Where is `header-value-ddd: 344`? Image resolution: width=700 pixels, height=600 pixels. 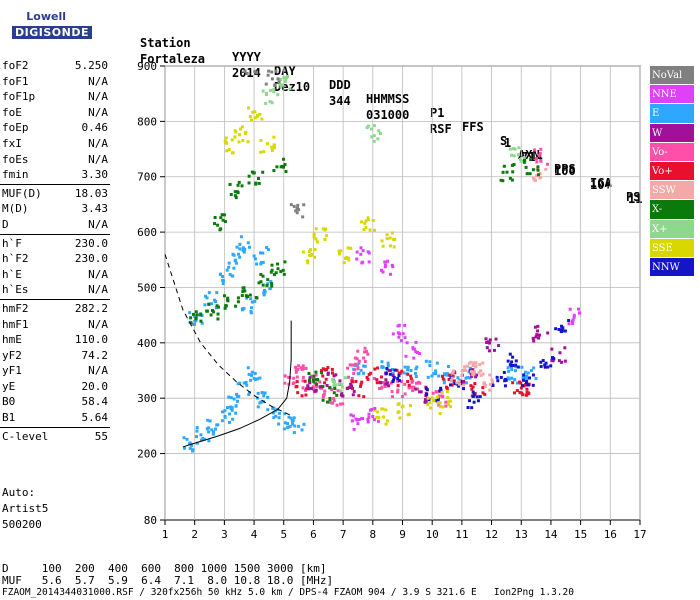
header-value-ddd: 344 is located at coordinates (340, 101).